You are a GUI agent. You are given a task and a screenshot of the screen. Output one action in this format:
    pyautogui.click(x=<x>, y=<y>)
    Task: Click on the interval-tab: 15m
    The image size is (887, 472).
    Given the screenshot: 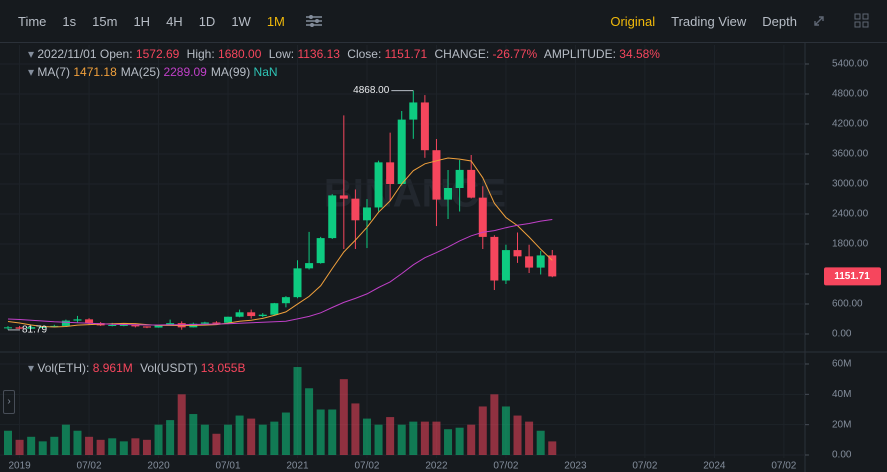 What is the action you would take?
    pyautogui.click(x=105, y=21)
    